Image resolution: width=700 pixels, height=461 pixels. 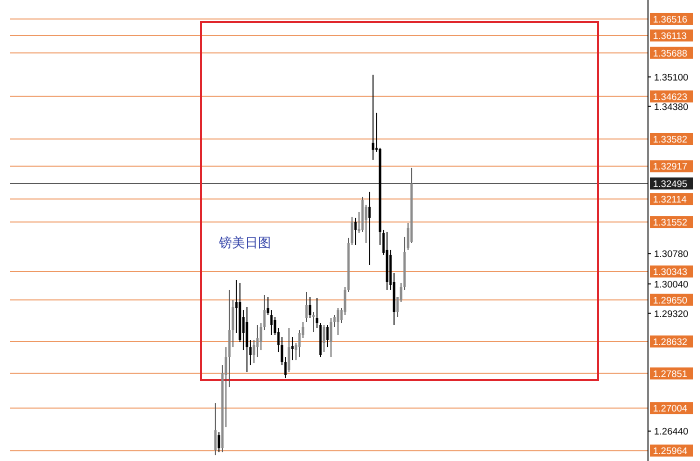 I want to click on ref-line-label: 1.27004, so click(x=670, y=409).